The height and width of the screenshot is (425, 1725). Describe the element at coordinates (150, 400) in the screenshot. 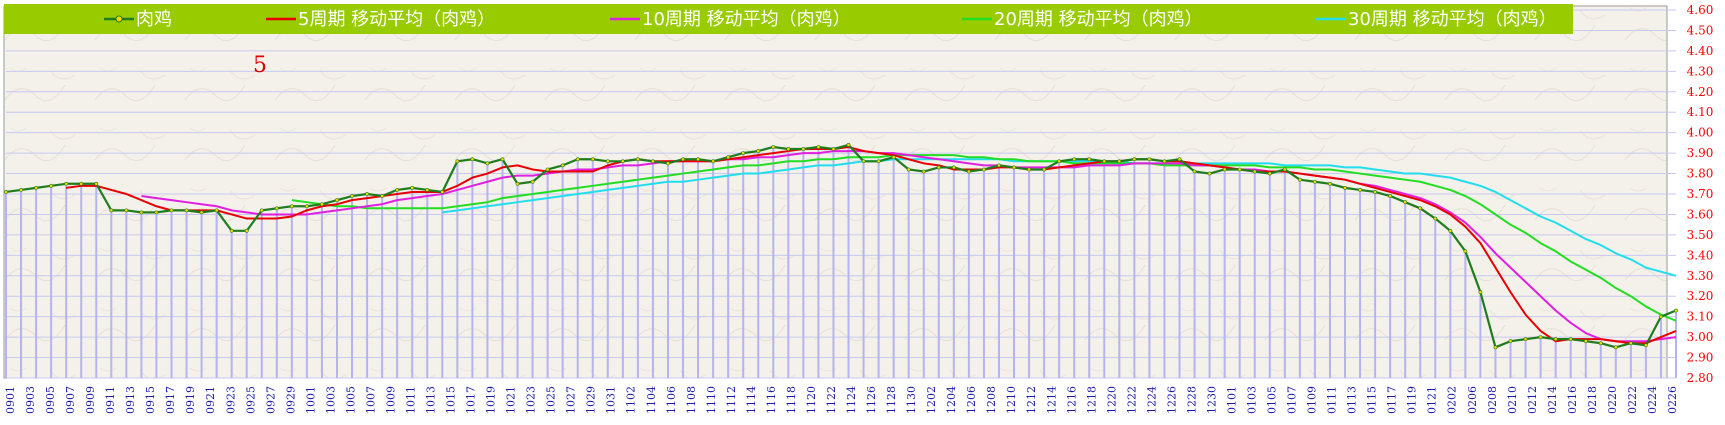

I see `x-tick-label: 0915` at that location.